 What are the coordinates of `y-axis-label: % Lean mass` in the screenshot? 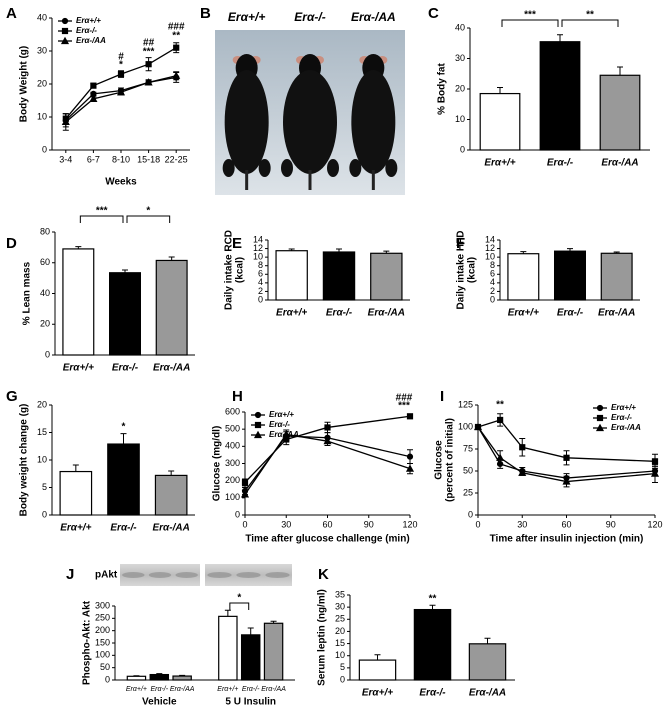 It's located at (27, 293).